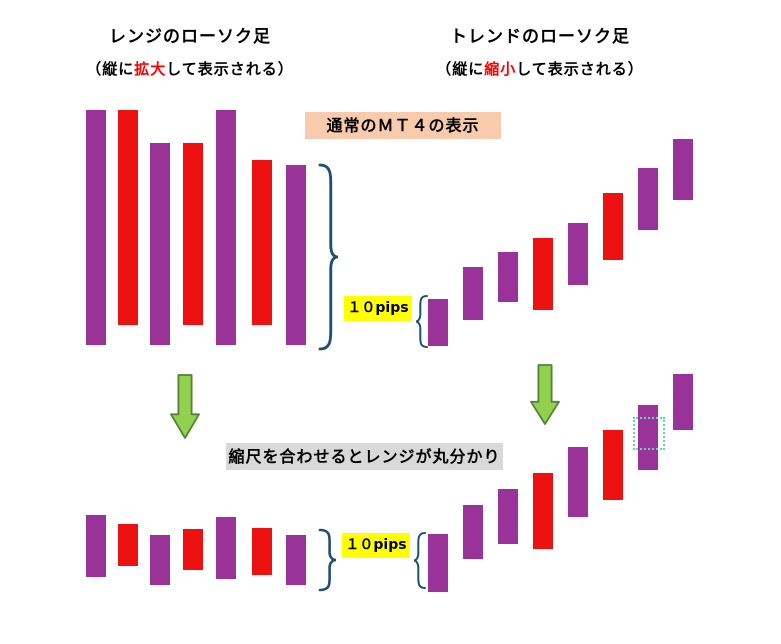  I want to click on left-subheading: （縦に拡大して表示される）, so click(190, 68).